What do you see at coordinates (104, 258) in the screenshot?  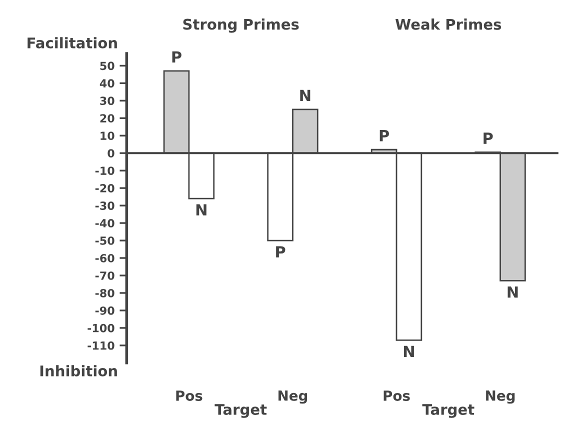 I see `y-tick-label: -60` at bounding box center [104, 258].